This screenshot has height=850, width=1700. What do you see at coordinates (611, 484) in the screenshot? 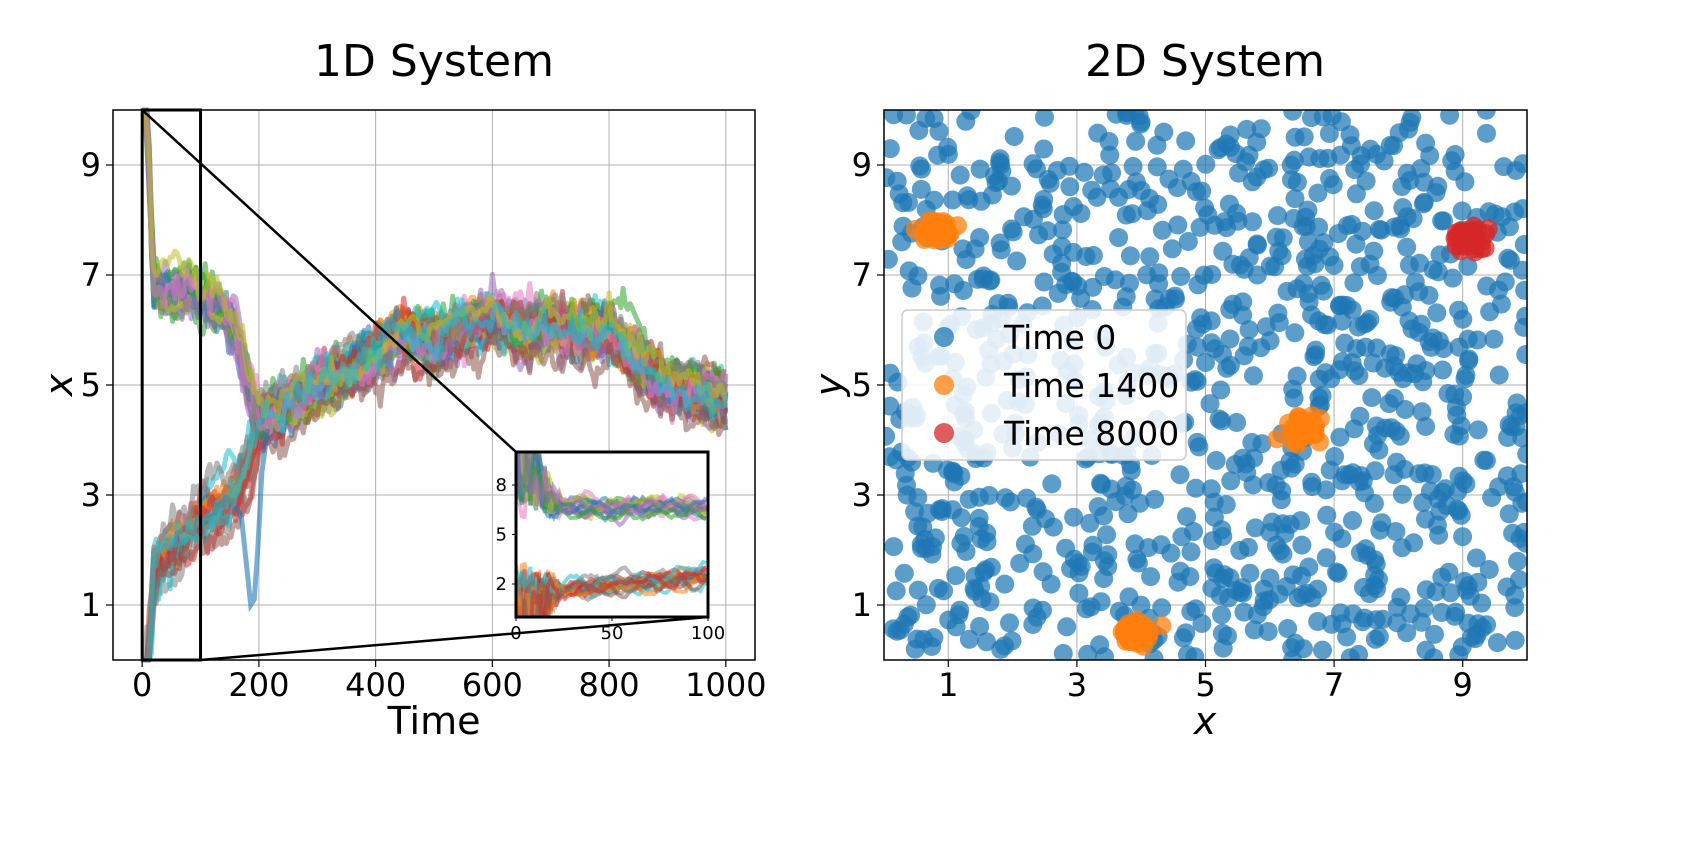
I see `inset-trajectory-line` at bounding box center [611, 484].